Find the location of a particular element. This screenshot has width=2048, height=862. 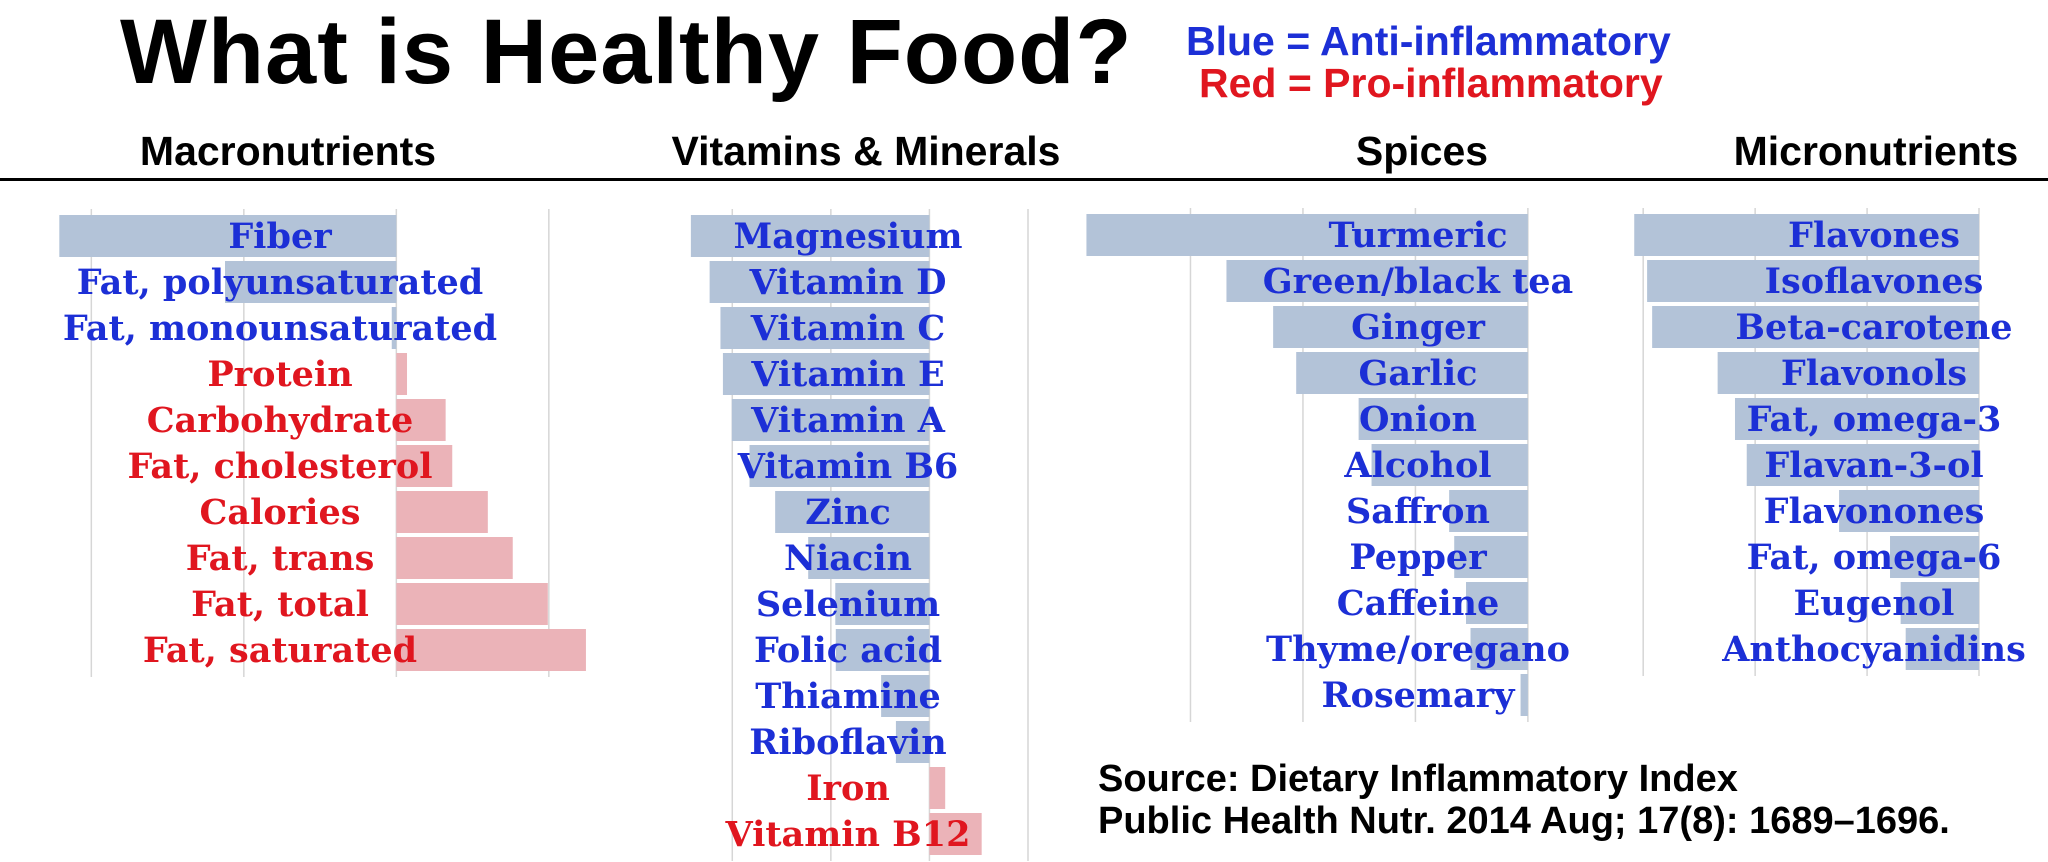

bar-niacin is located at coordinates (869, 558).